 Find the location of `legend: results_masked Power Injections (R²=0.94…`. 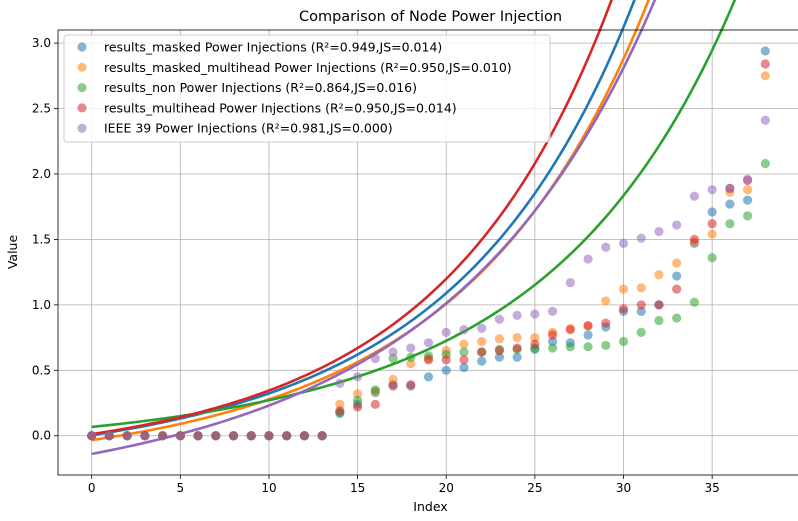

legend: results_masked Power Injections (R²=0.94… is located at coordinates (307, 88).